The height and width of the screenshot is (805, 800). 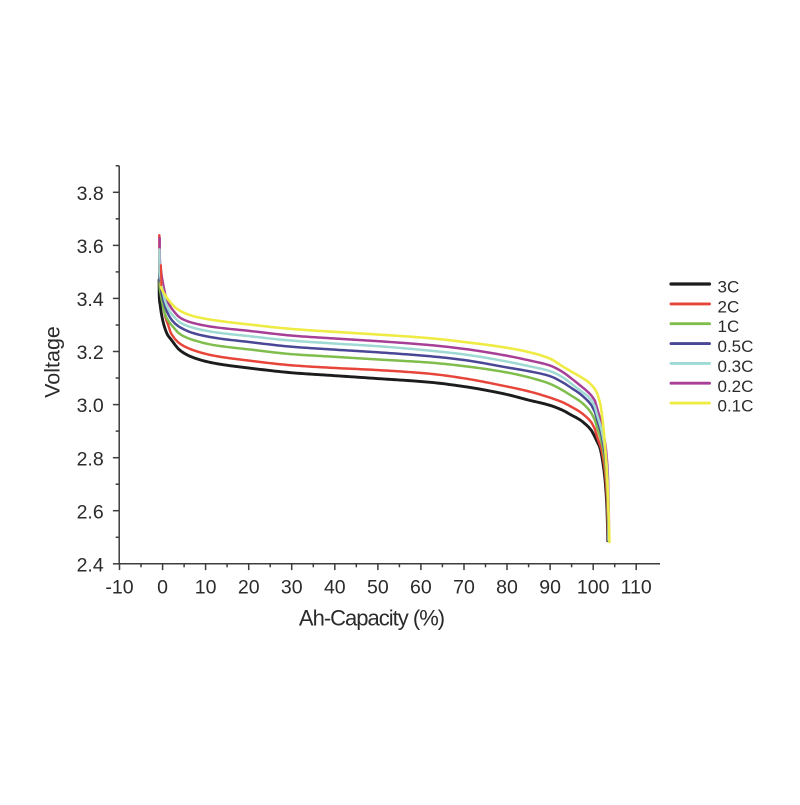 I want to click on svg-text: 2.8, so click(x=90, y=459).